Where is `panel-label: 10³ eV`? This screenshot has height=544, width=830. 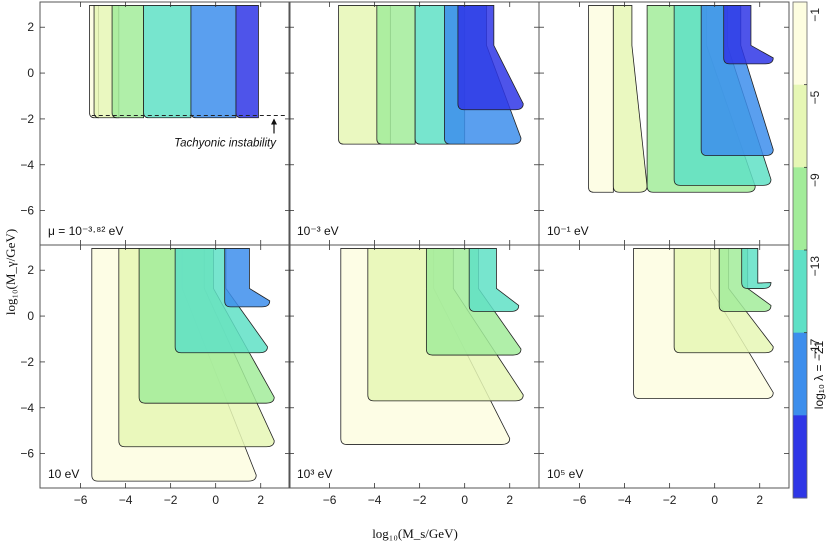
panel-label: 10³ eV is located at coordinates (314, 474).